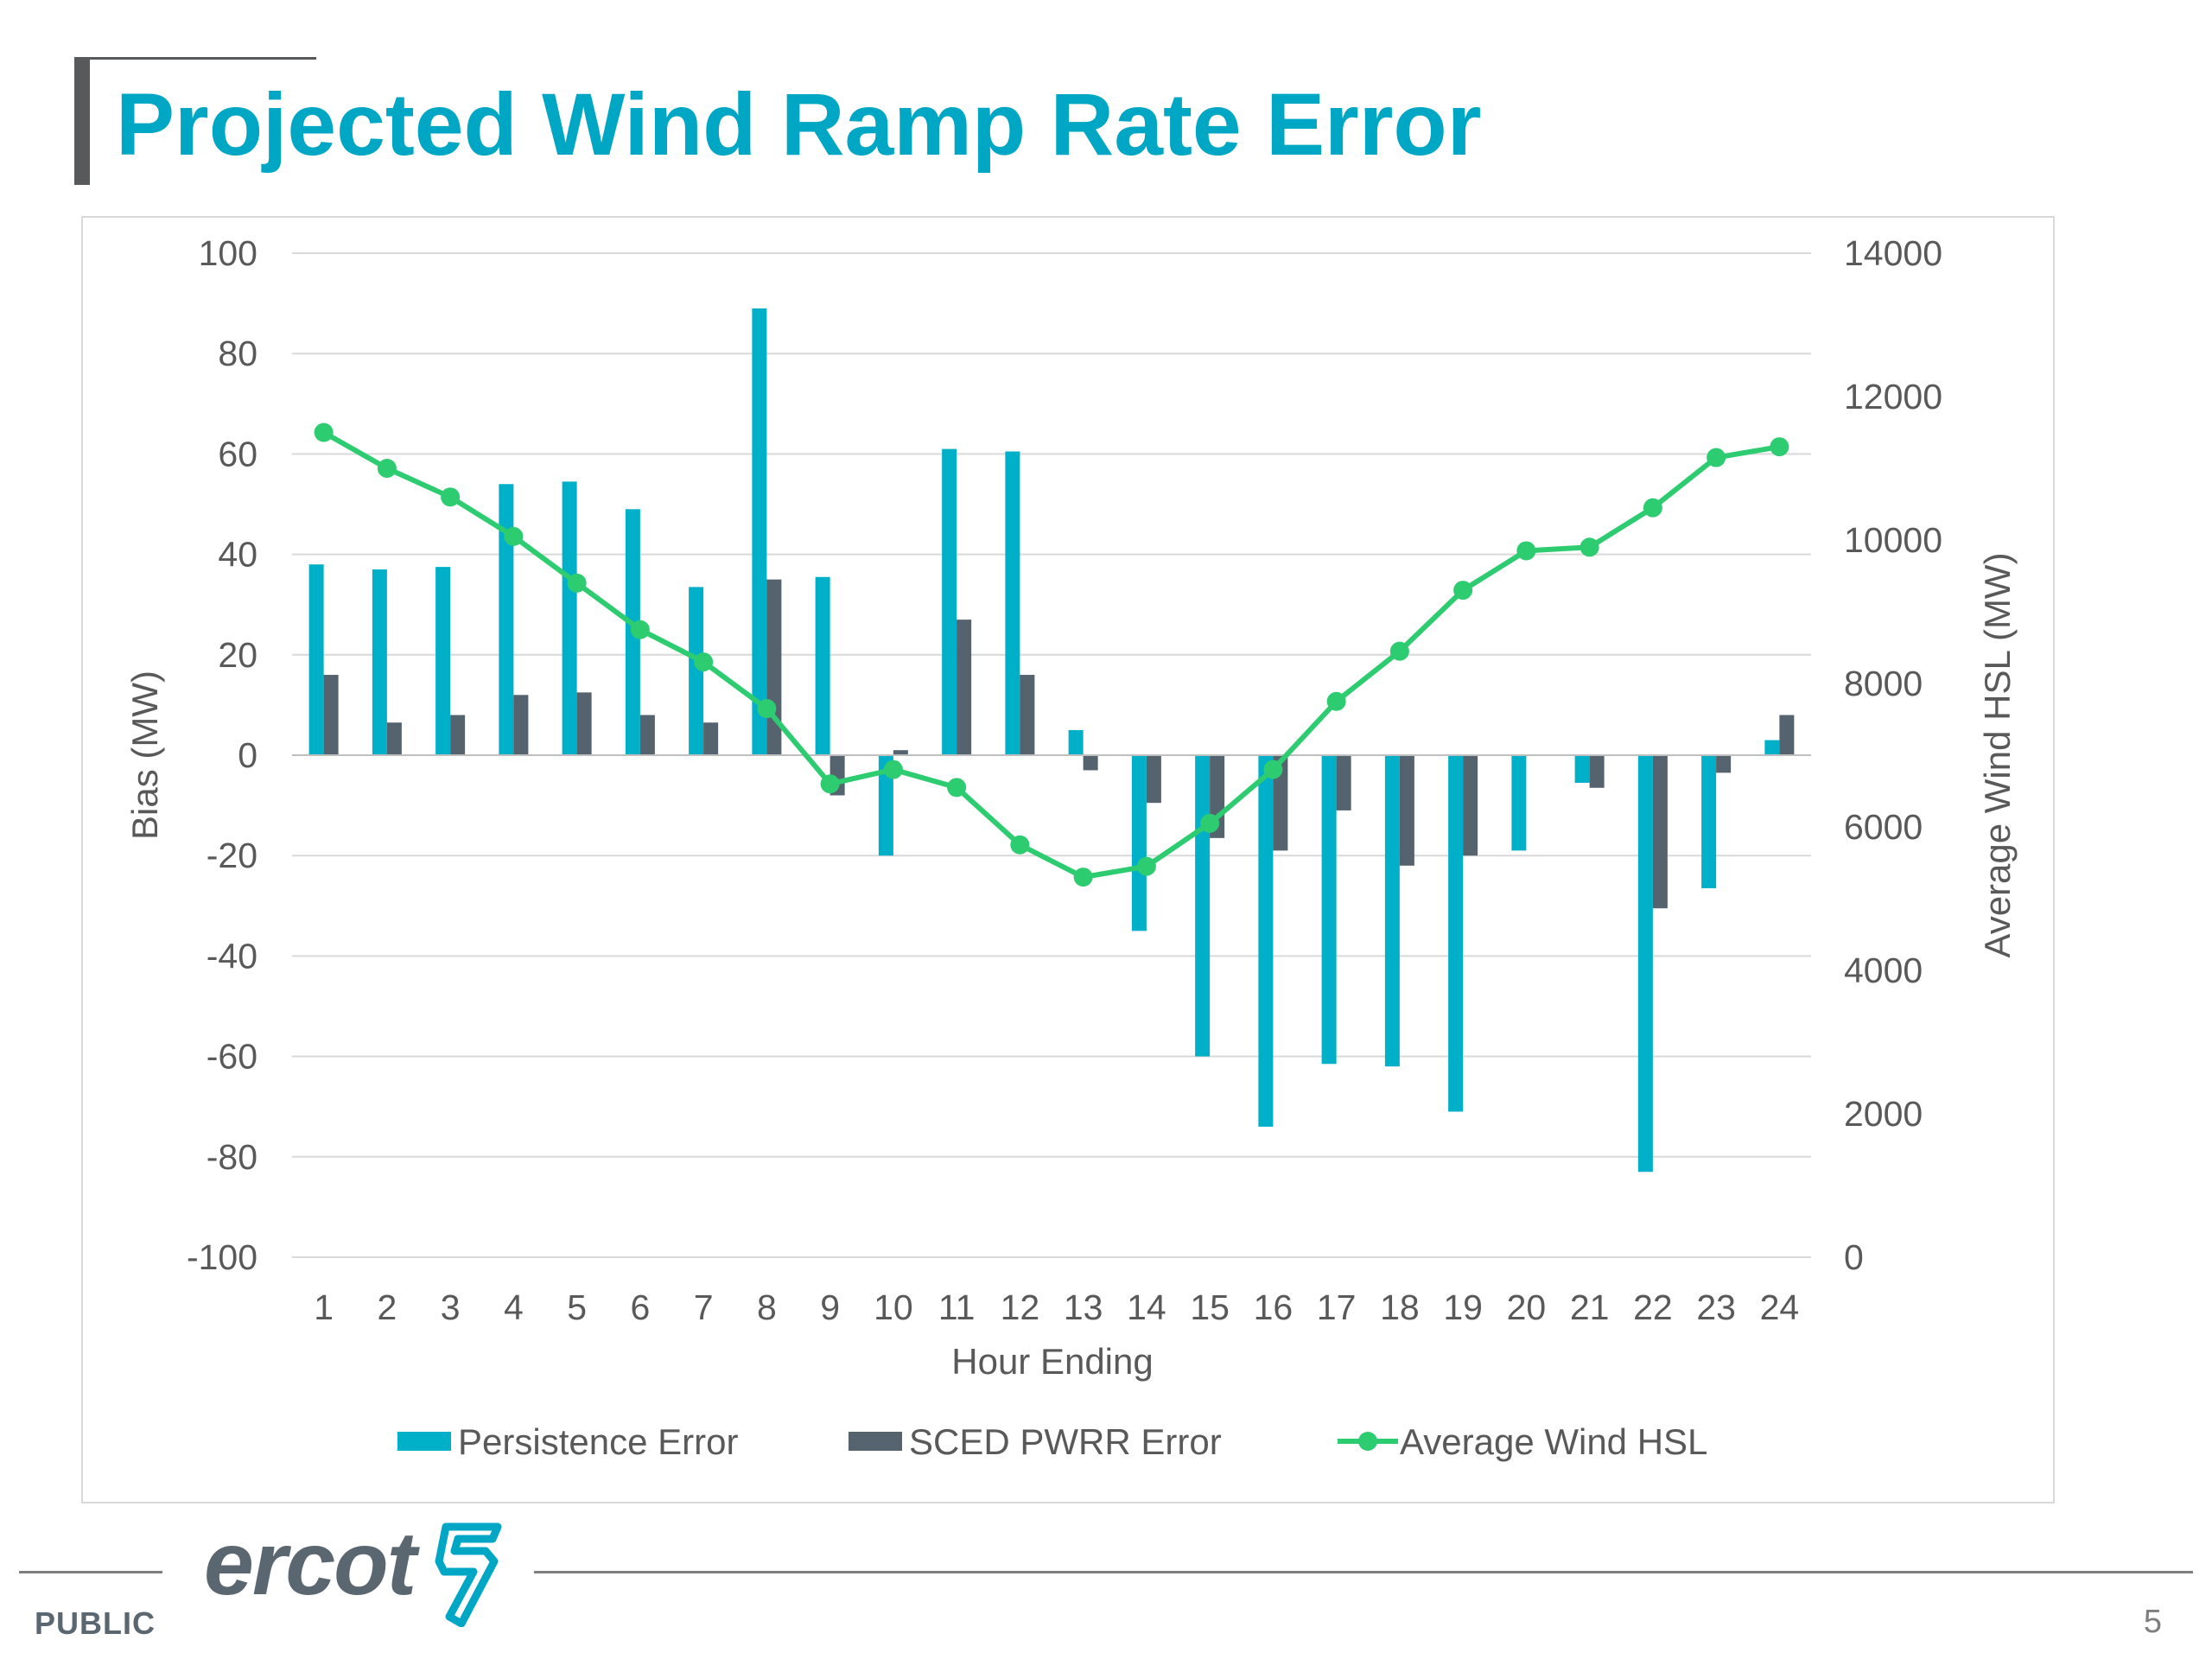 The height and width of the screenshot is (1659, 2212). What do you see at coordinates (1337, 1307) in the screenshot?
I see `x-tick-label: 17` at bounding box center [1337, 1307].